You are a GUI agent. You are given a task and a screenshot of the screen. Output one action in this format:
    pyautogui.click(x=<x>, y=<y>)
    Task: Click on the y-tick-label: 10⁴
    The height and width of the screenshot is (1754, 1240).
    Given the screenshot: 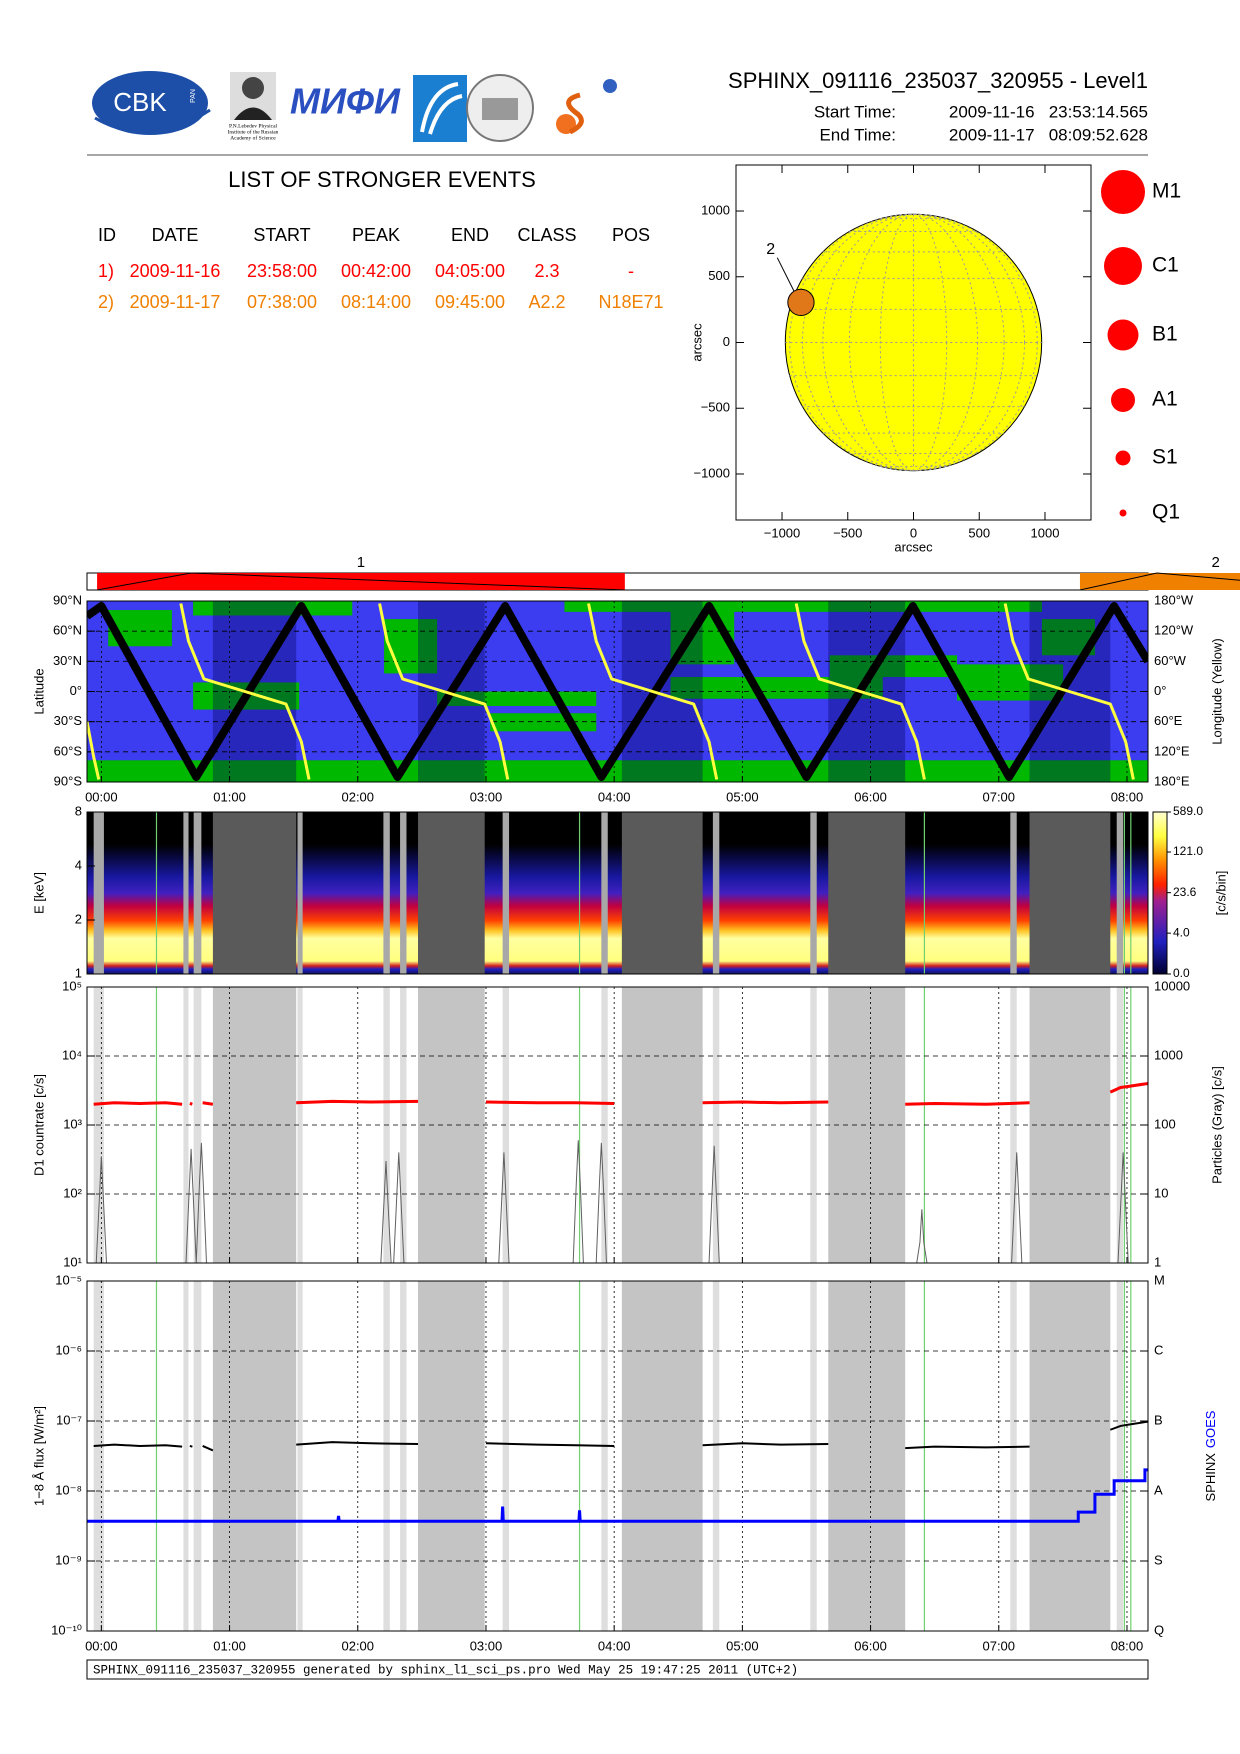 What is the action you would take?
    pyautogui.click(x=72, y=1054)
    